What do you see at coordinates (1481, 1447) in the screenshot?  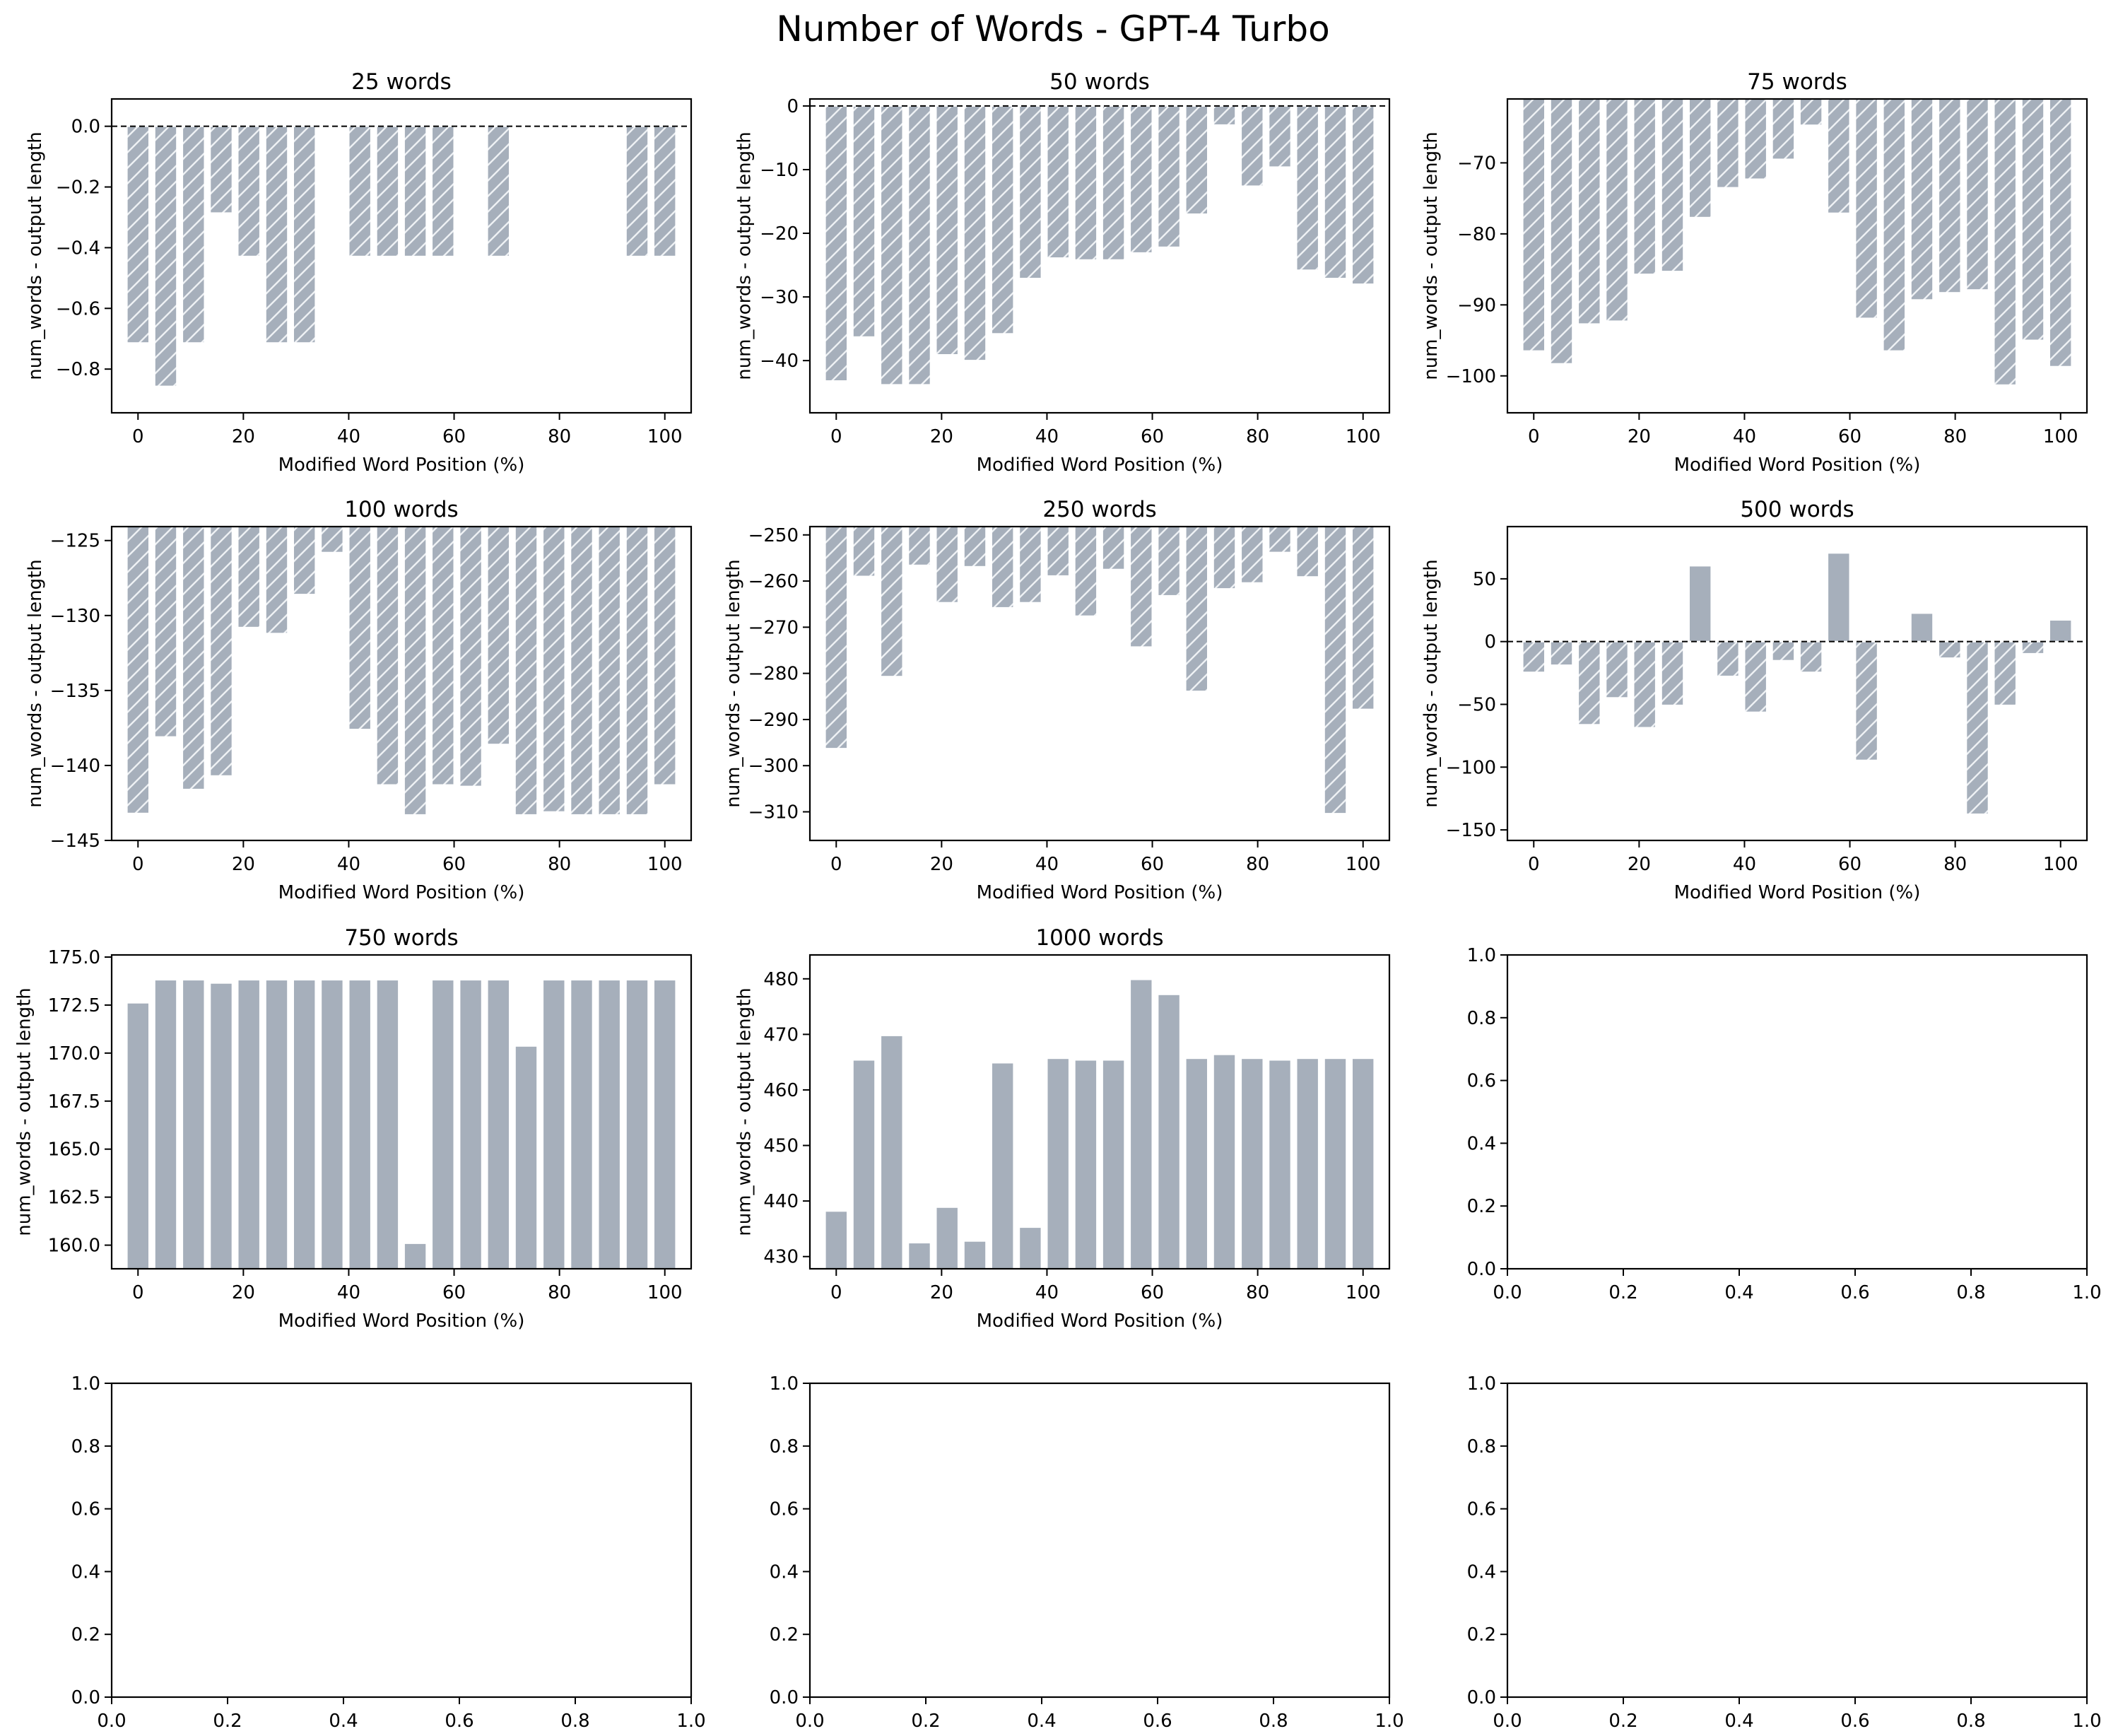 I see `y-tick-label: 0.8` at bounding box center [1481, 1447].